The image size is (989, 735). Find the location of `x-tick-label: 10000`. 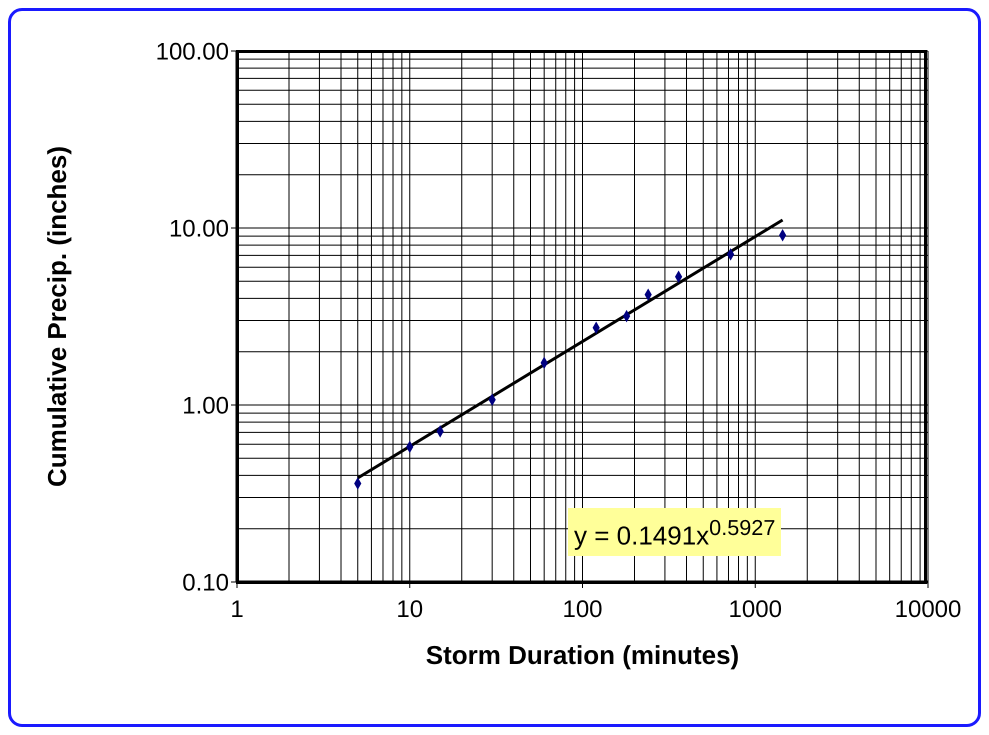

x-tick-label: 10000 is located at coordinates (928, 610).